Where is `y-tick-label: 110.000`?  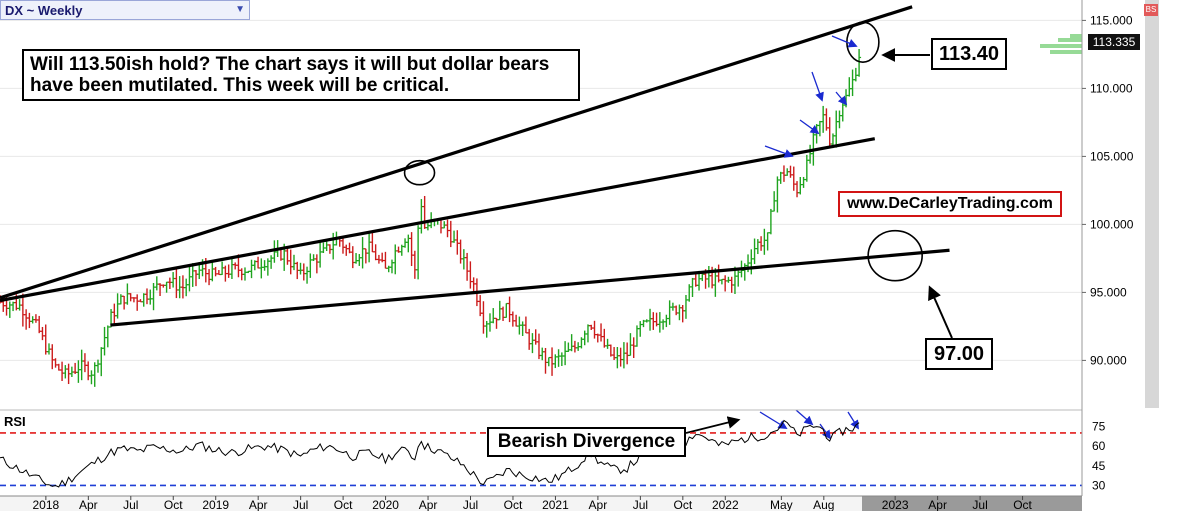 y-tick-label: 110.000 is located at coordinates (1111, 88).